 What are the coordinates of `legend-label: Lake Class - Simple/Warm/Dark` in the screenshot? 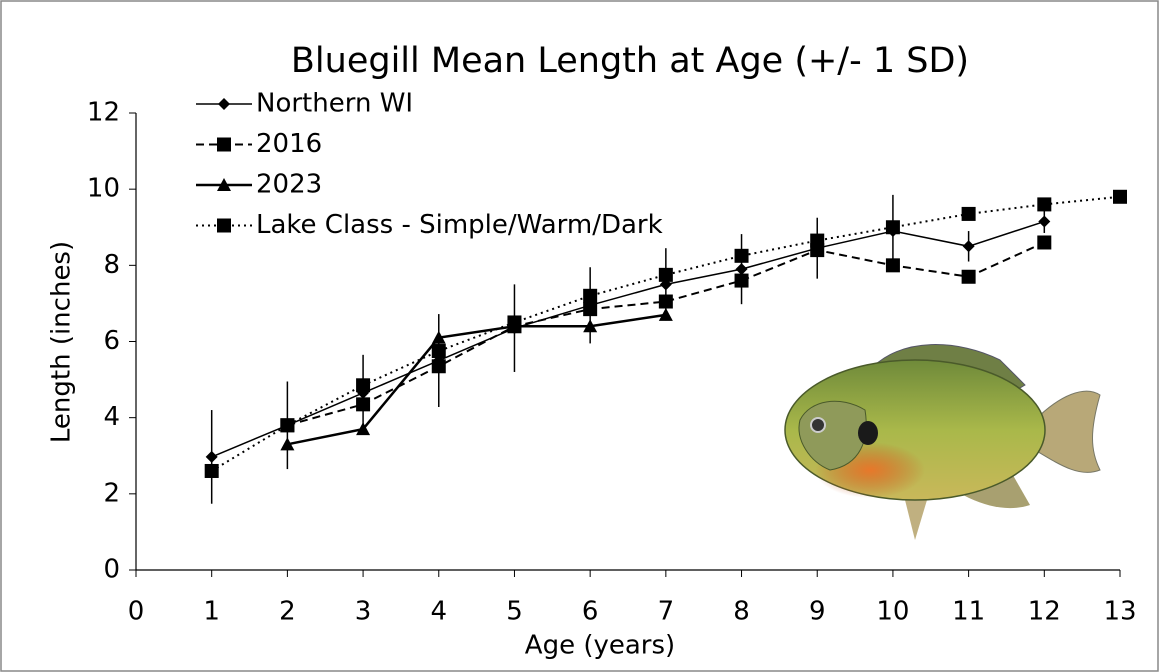 It's located at (459, 225).